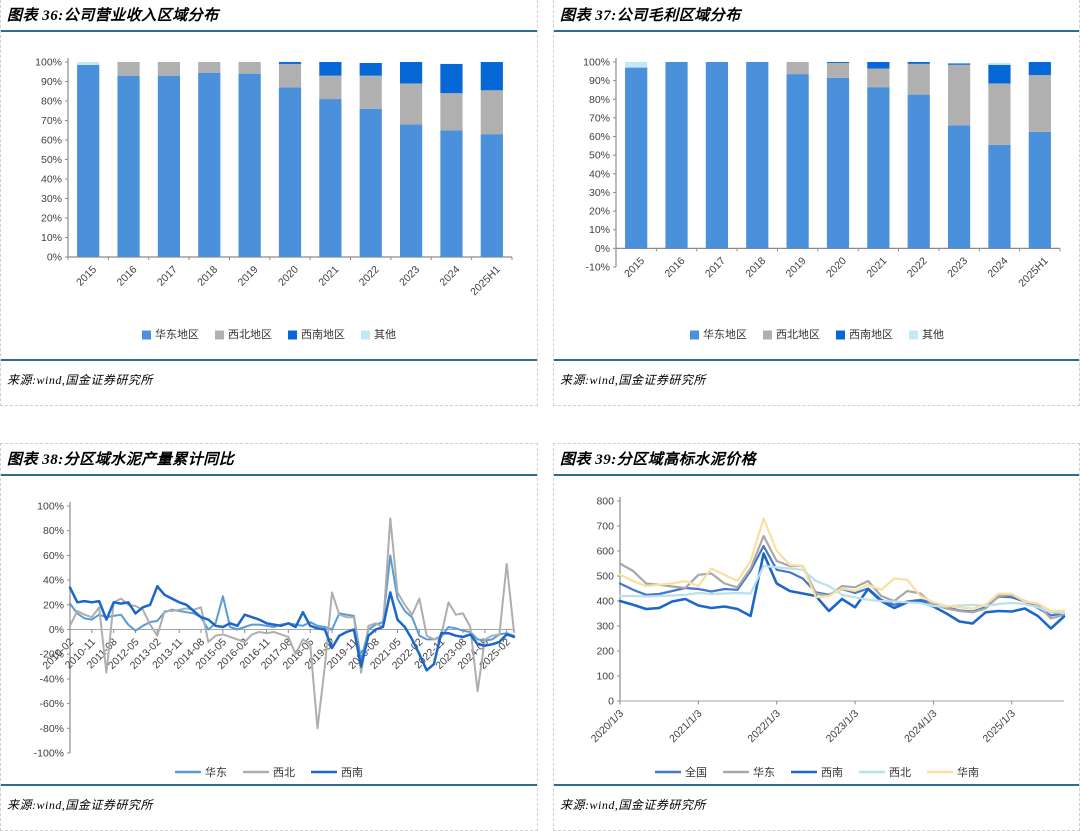  I want to click on svg-text: 2021/1/3, so click(685, 726).